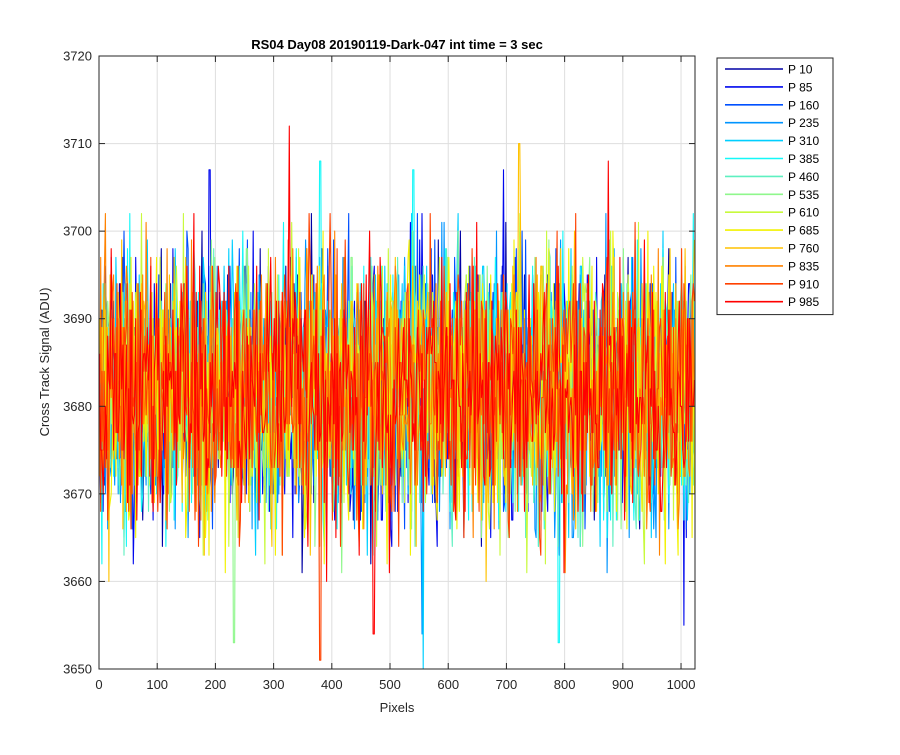  I want to click on x-tick-label: 1000, so click(681, 684).